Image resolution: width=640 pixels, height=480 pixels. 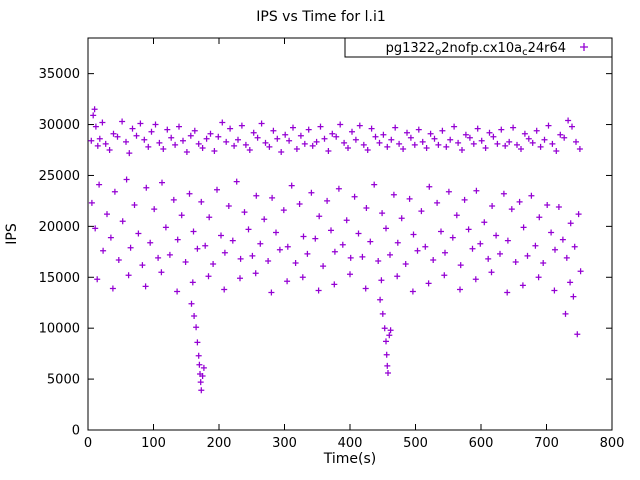 I want to click on y-axis-label: IPS, so click(x=12, y=234).